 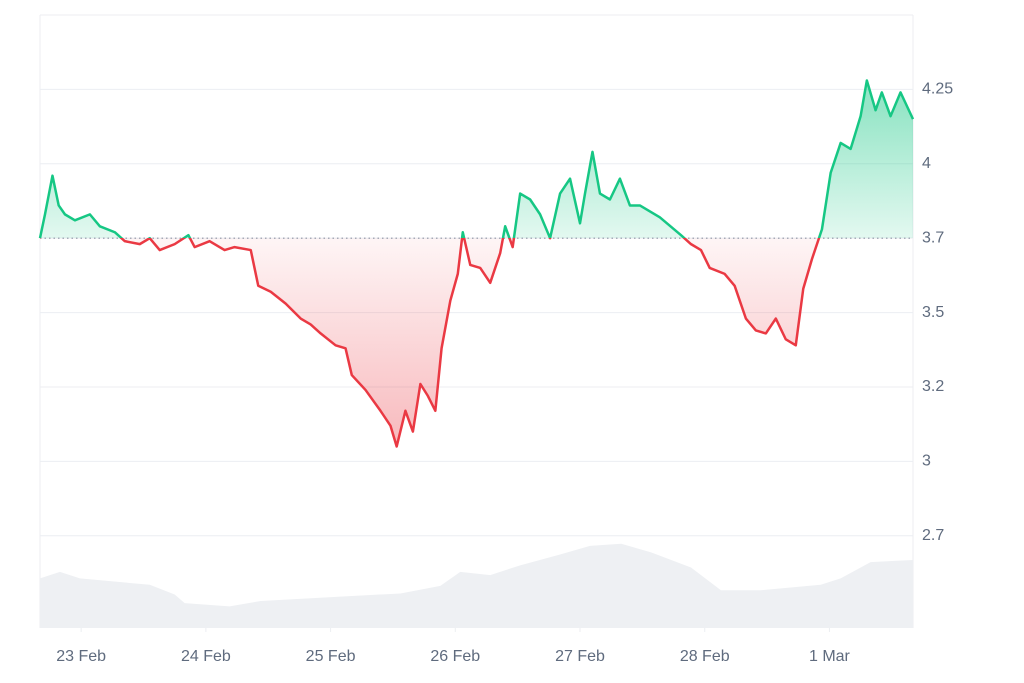 I want to click on y-tick-label: 3.2, so click(x=933, y=386).